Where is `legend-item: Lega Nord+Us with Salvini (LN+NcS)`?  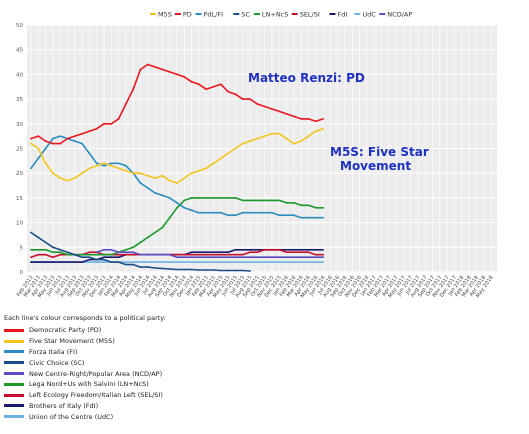 legend-item: Lega Nord+Us with Salvini (LN+NcS) is located at coordinates (154, 384).